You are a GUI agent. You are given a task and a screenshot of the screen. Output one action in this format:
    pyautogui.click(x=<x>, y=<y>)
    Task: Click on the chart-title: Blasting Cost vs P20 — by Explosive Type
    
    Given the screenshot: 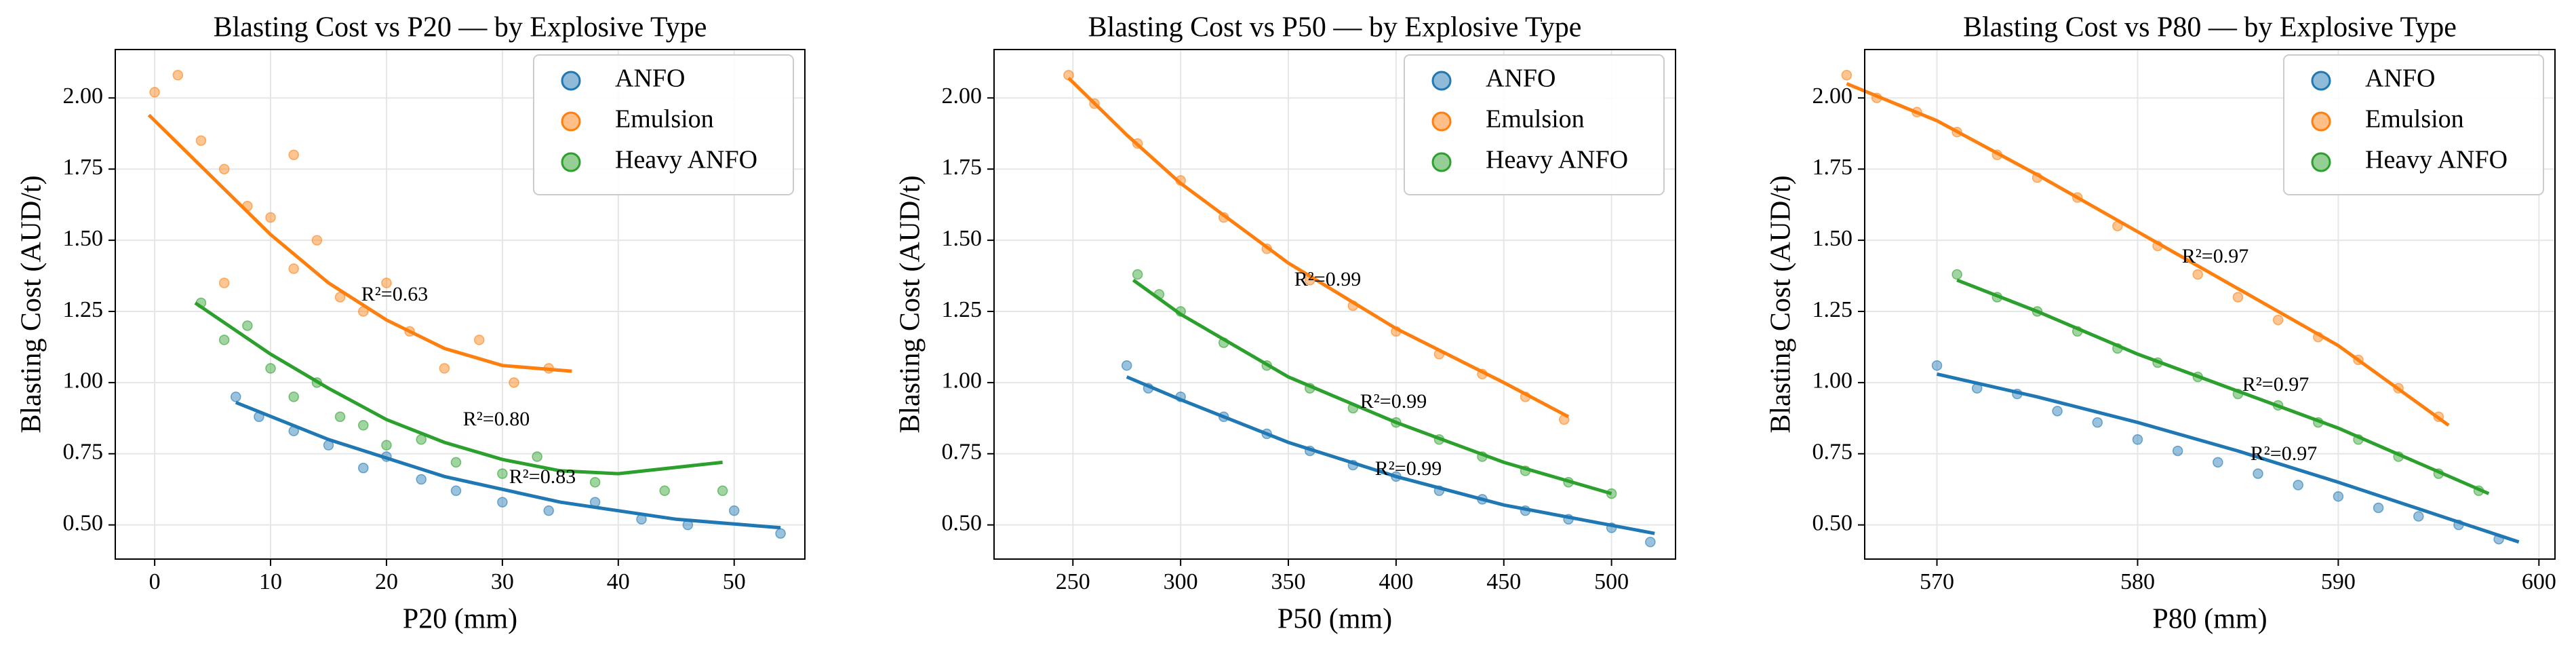 What is the action you would take?
    pyautogui.click(x=461, y=27)
    